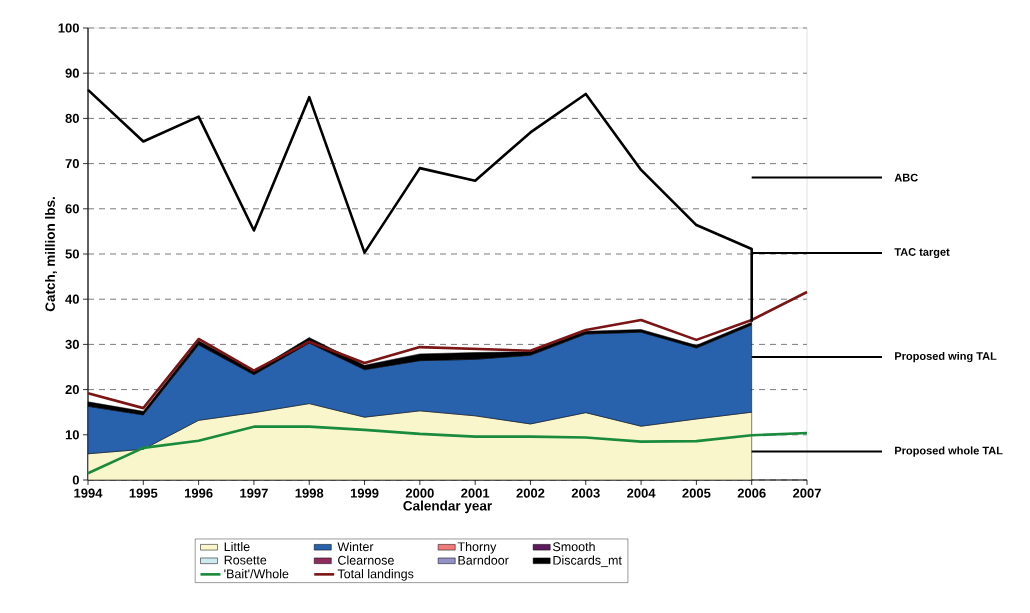 The image size is (1030, 613). Describe the element at coordinates (75, 480) in the screenshot. I see `y-tick-label: 0` at that location.